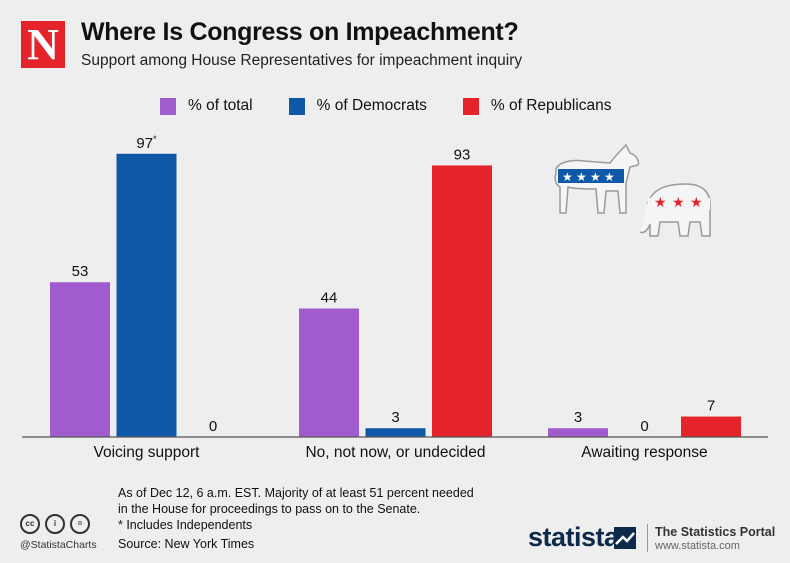 The image size is (790, 563). Describe the element at coordinates (146, 143) in the screenshot. I see `value-label-democrats-1: 97*` at that location.